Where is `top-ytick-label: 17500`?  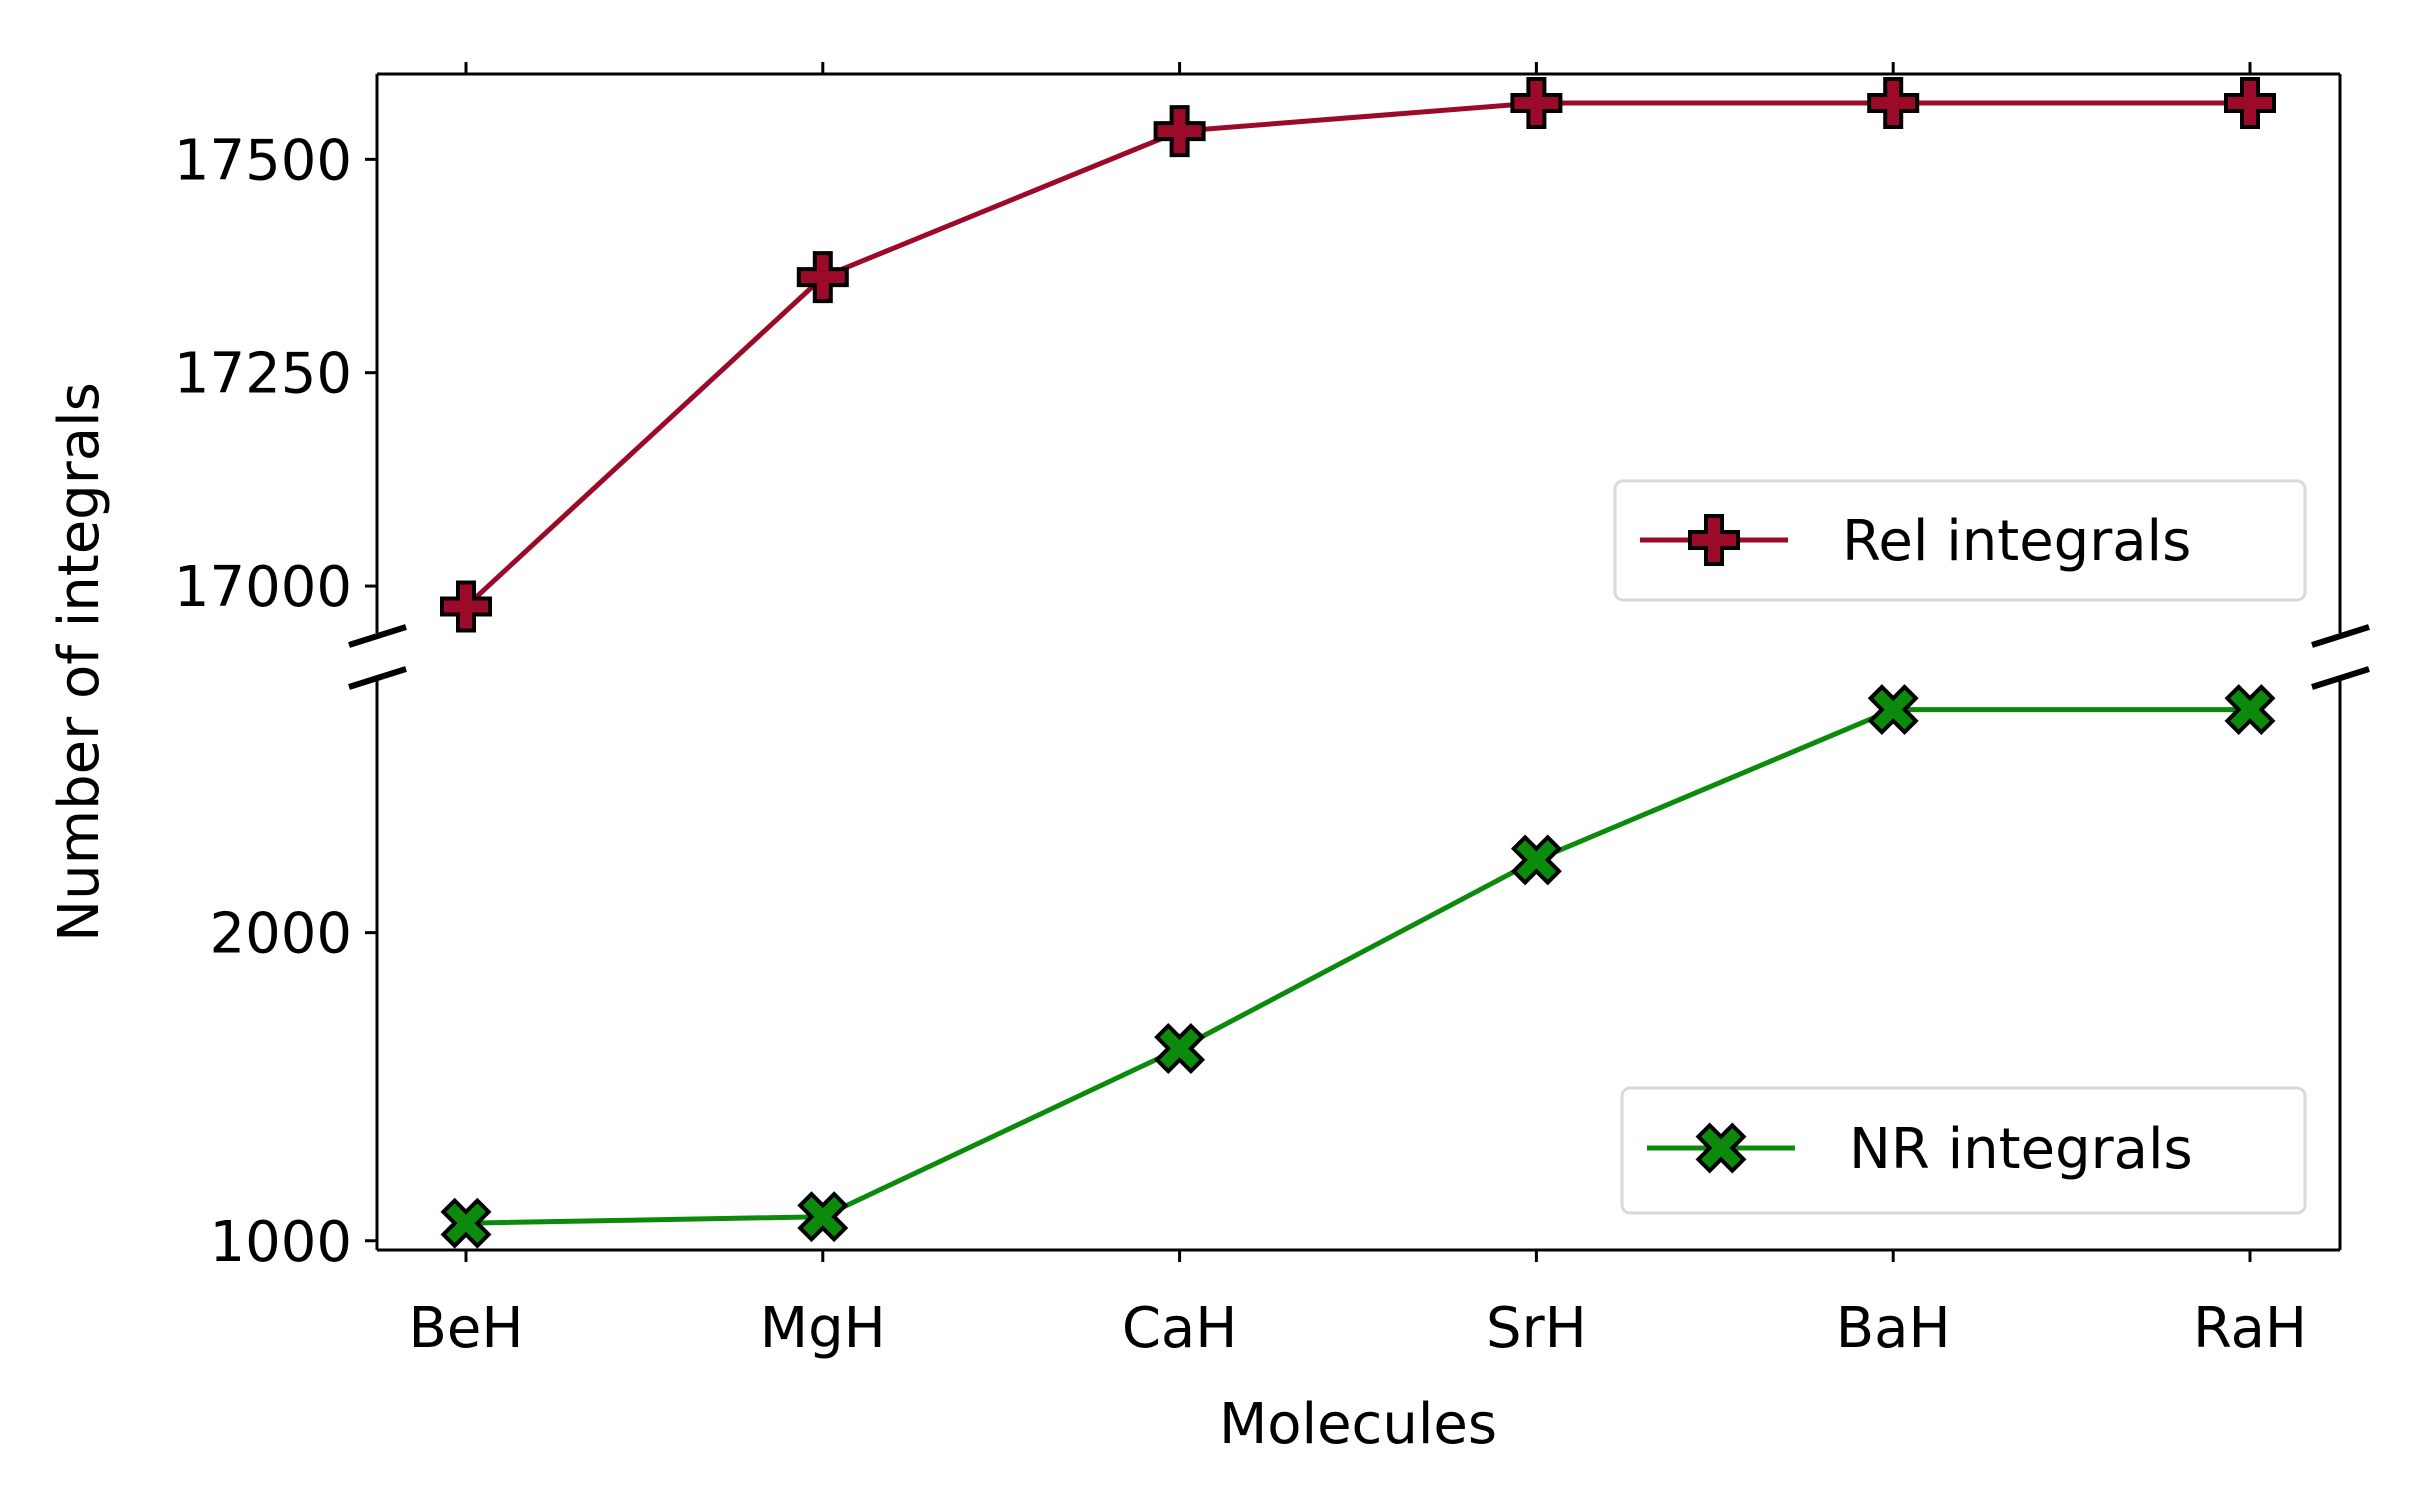
top-ytick-label: 17500 is located at coordinates (263, 160).